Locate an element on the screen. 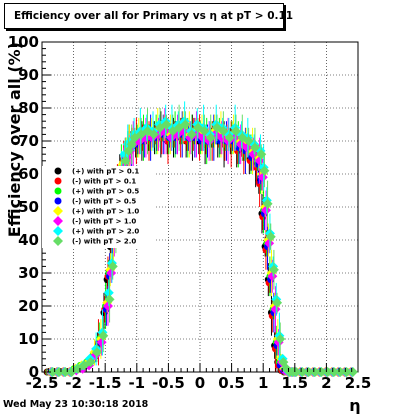 The width and height of the screenshot is (400, 414). y-tick-label-1: 10 is located at coordinates (28, 339).